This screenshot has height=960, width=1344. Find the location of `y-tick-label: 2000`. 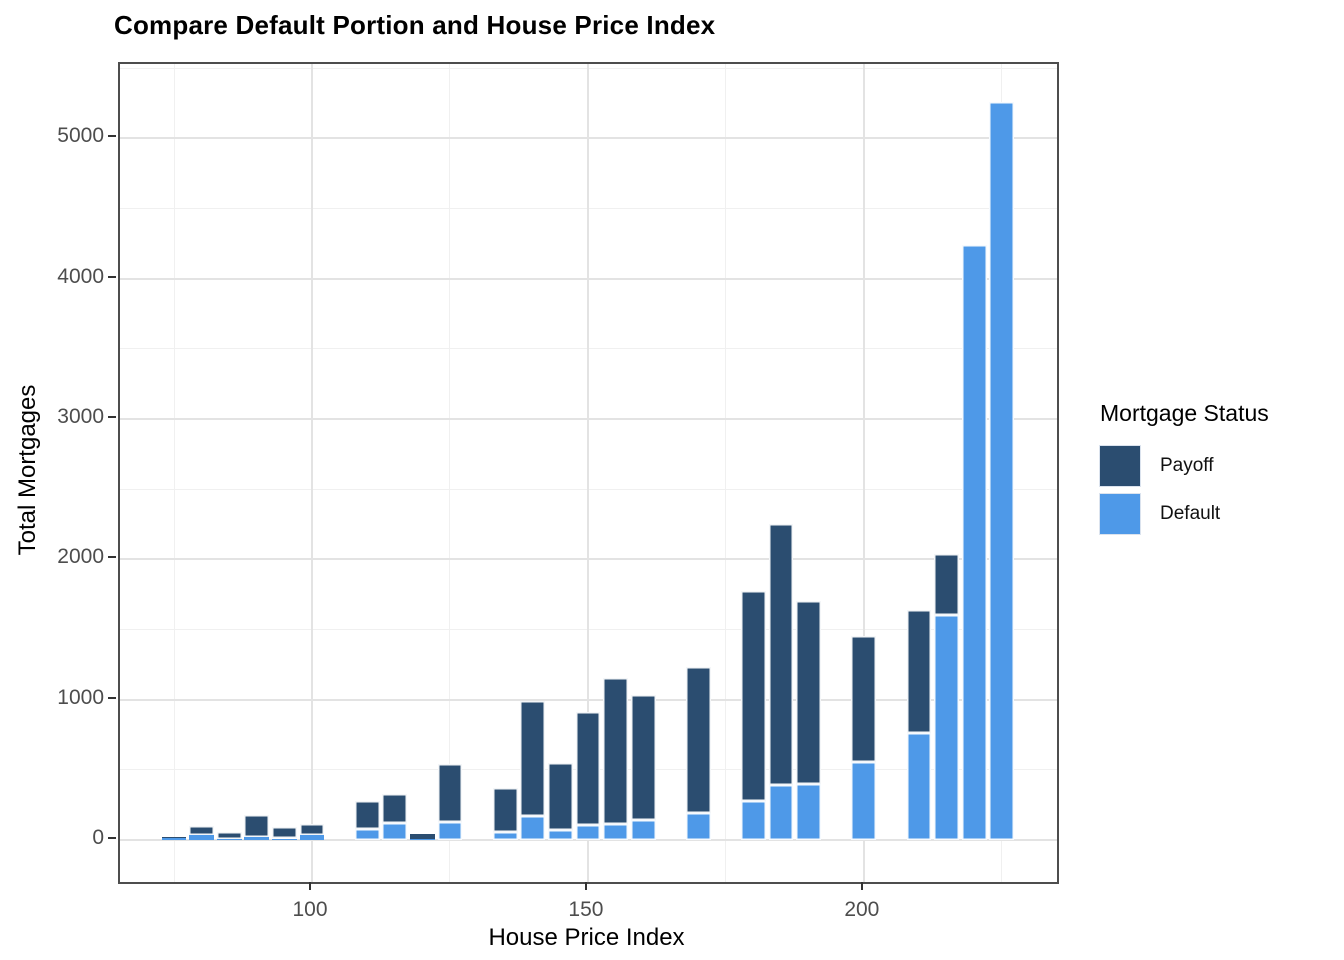

y-tick-label: 2000 is located at coordinates (80, 557).